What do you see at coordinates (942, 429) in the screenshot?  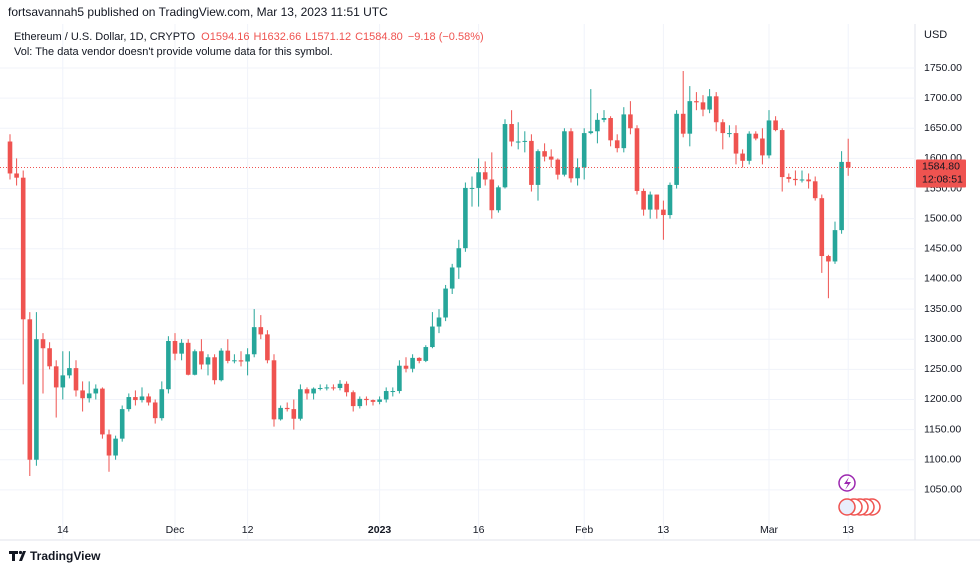 I see `y-tick-label: 1150.00` at bounding box center [942, 429].